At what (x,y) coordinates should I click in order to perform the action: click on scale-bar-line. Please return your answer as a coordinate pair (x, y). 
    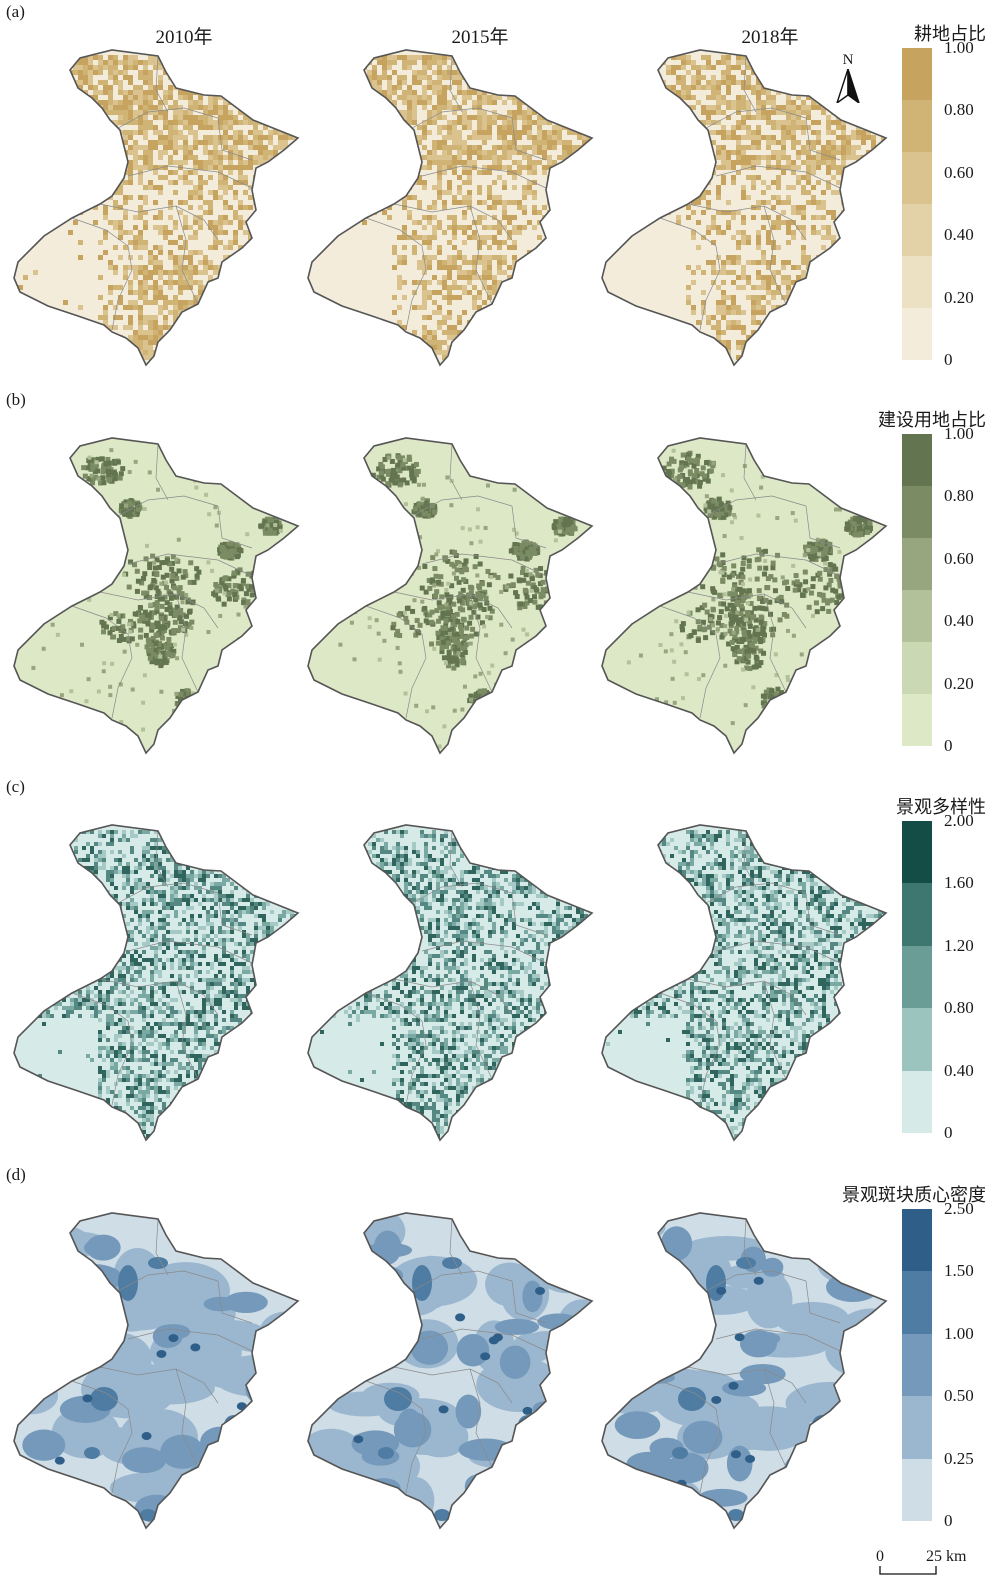
    Looking at the image, I should click on (908, 1570).